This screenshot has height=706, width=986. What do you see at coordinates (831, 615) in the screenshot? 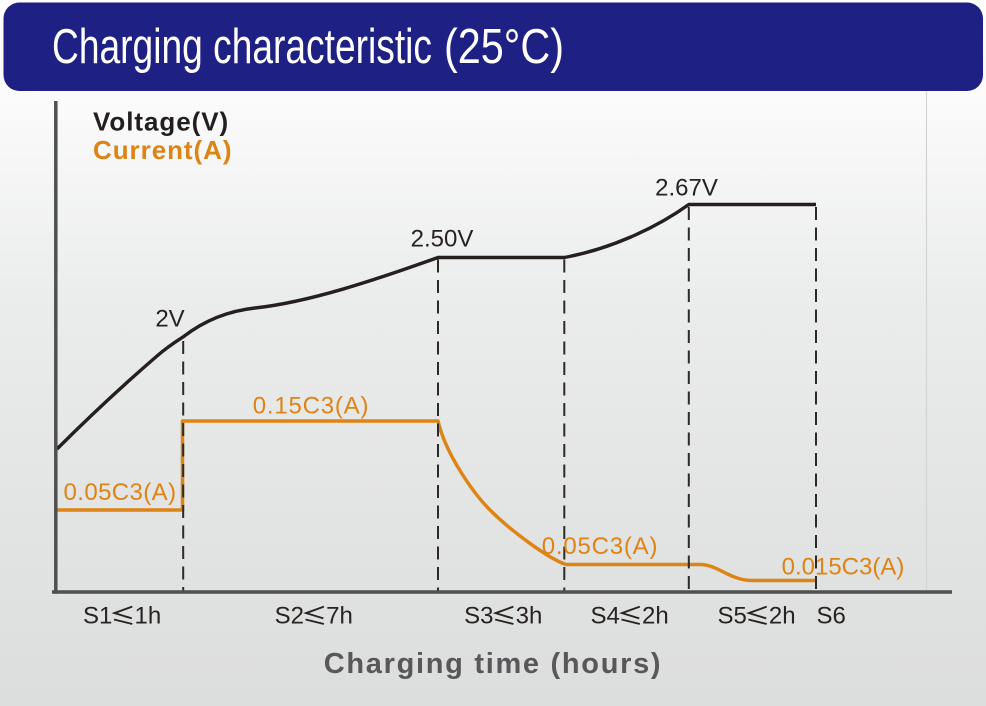
I see `svg-text: S6` at bounding box center [831, 615].